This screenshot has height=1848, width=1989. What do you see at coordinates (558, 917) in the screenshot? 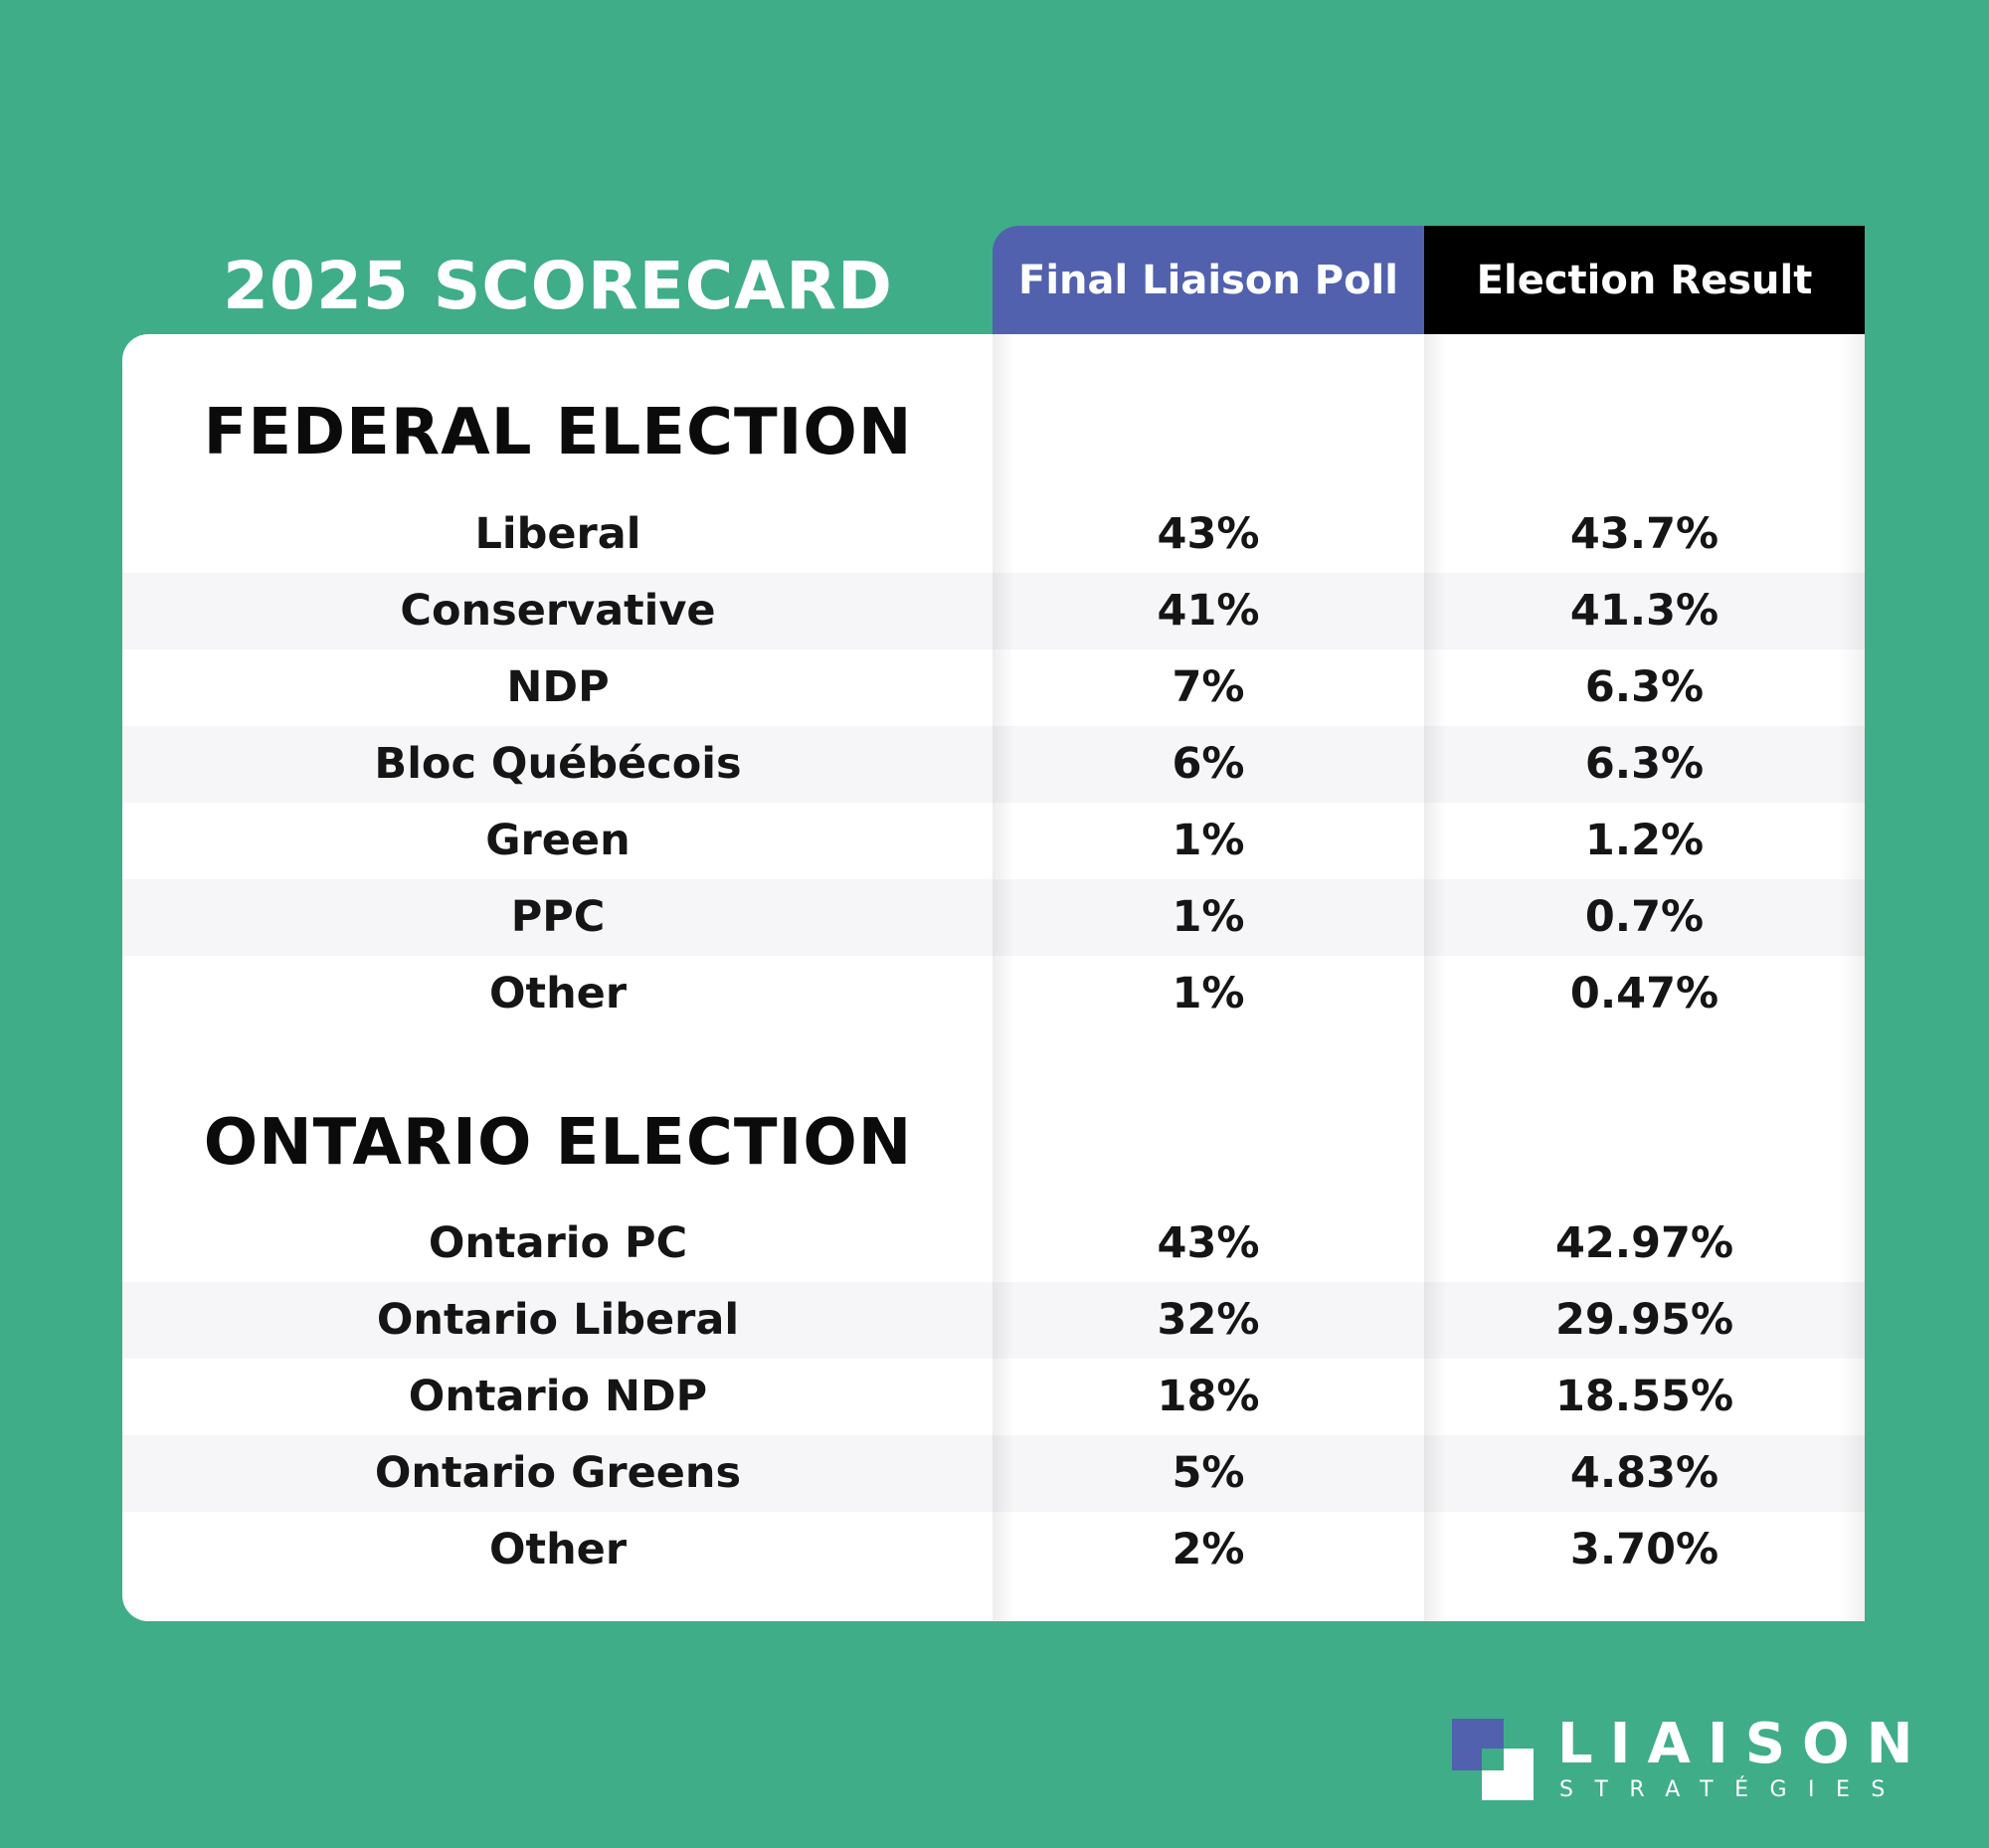
I see `party-name: PPC` at bounding box center [558, 917].